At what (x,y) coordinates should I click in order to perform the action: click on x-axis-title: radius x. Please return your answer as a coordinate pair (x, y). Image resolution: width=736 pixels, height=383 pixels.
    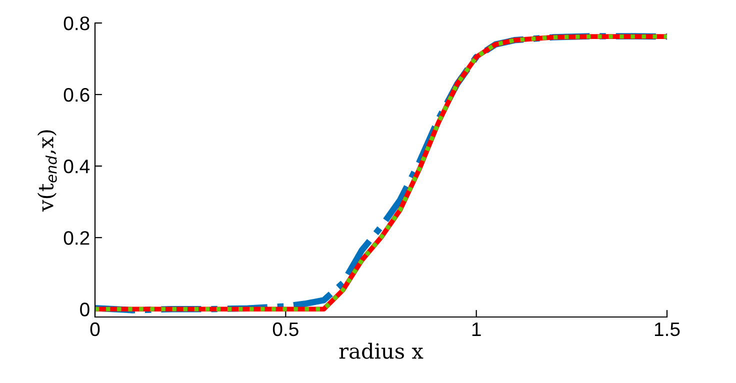
    Looking at the image, I should click on (381, 350).